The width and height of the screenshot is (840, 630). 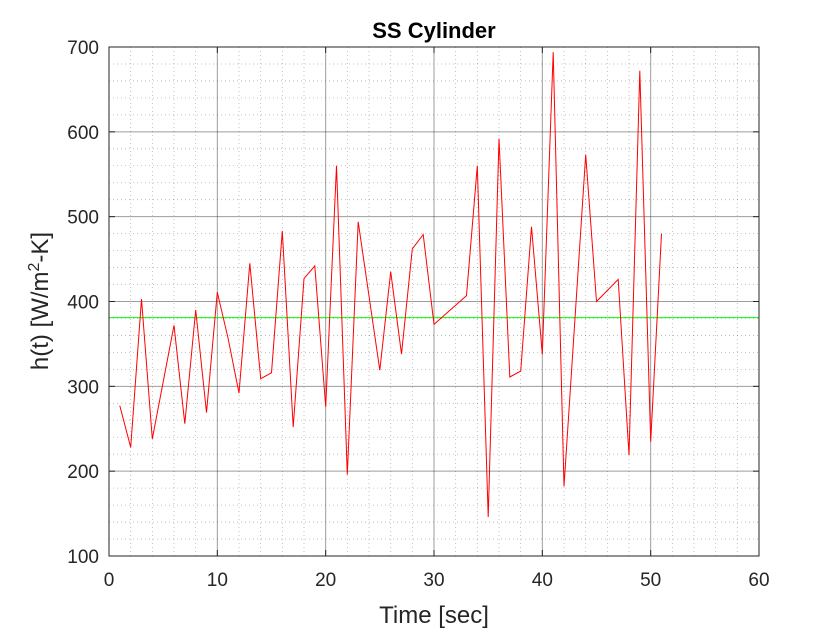 I want to click on y-tick-label: 400, so click(x=83, y=303).